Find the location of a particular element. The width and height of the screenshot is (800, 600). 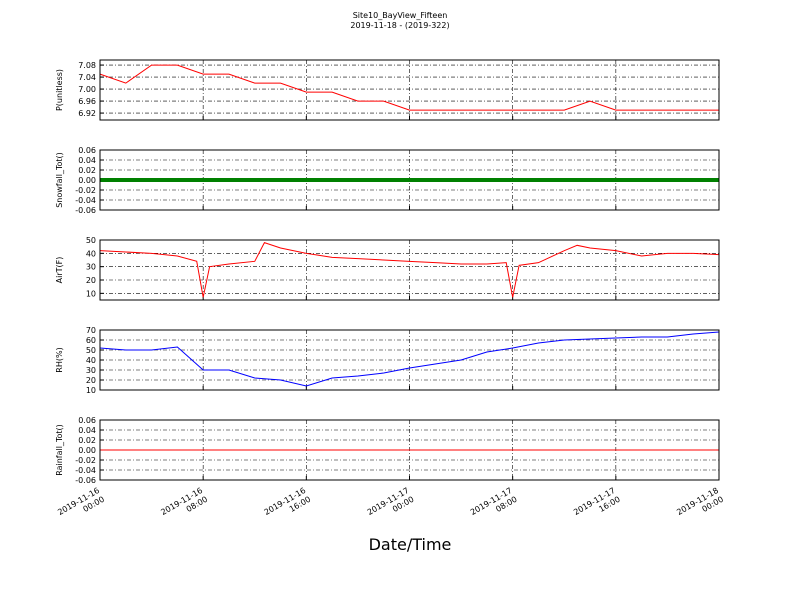

y-axis-label: Snowfall_Tot() is located at coordinates (59, 180).